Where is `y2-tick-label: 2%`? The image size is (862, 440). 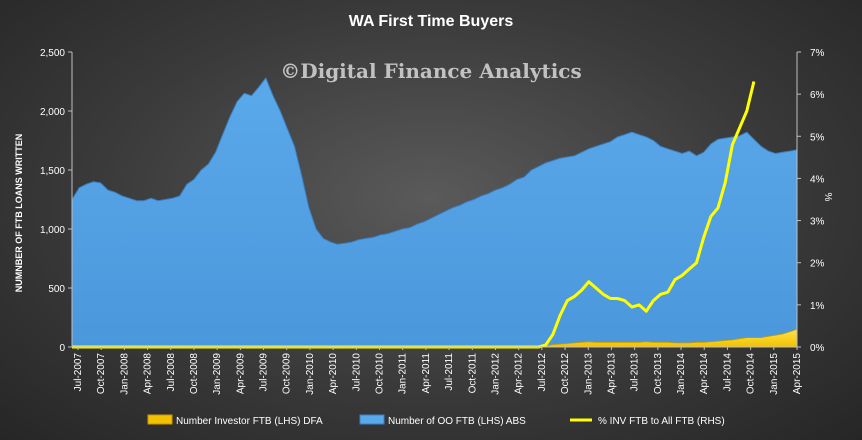
y2-tick-label: 2% is located at coordinates (817, 264).